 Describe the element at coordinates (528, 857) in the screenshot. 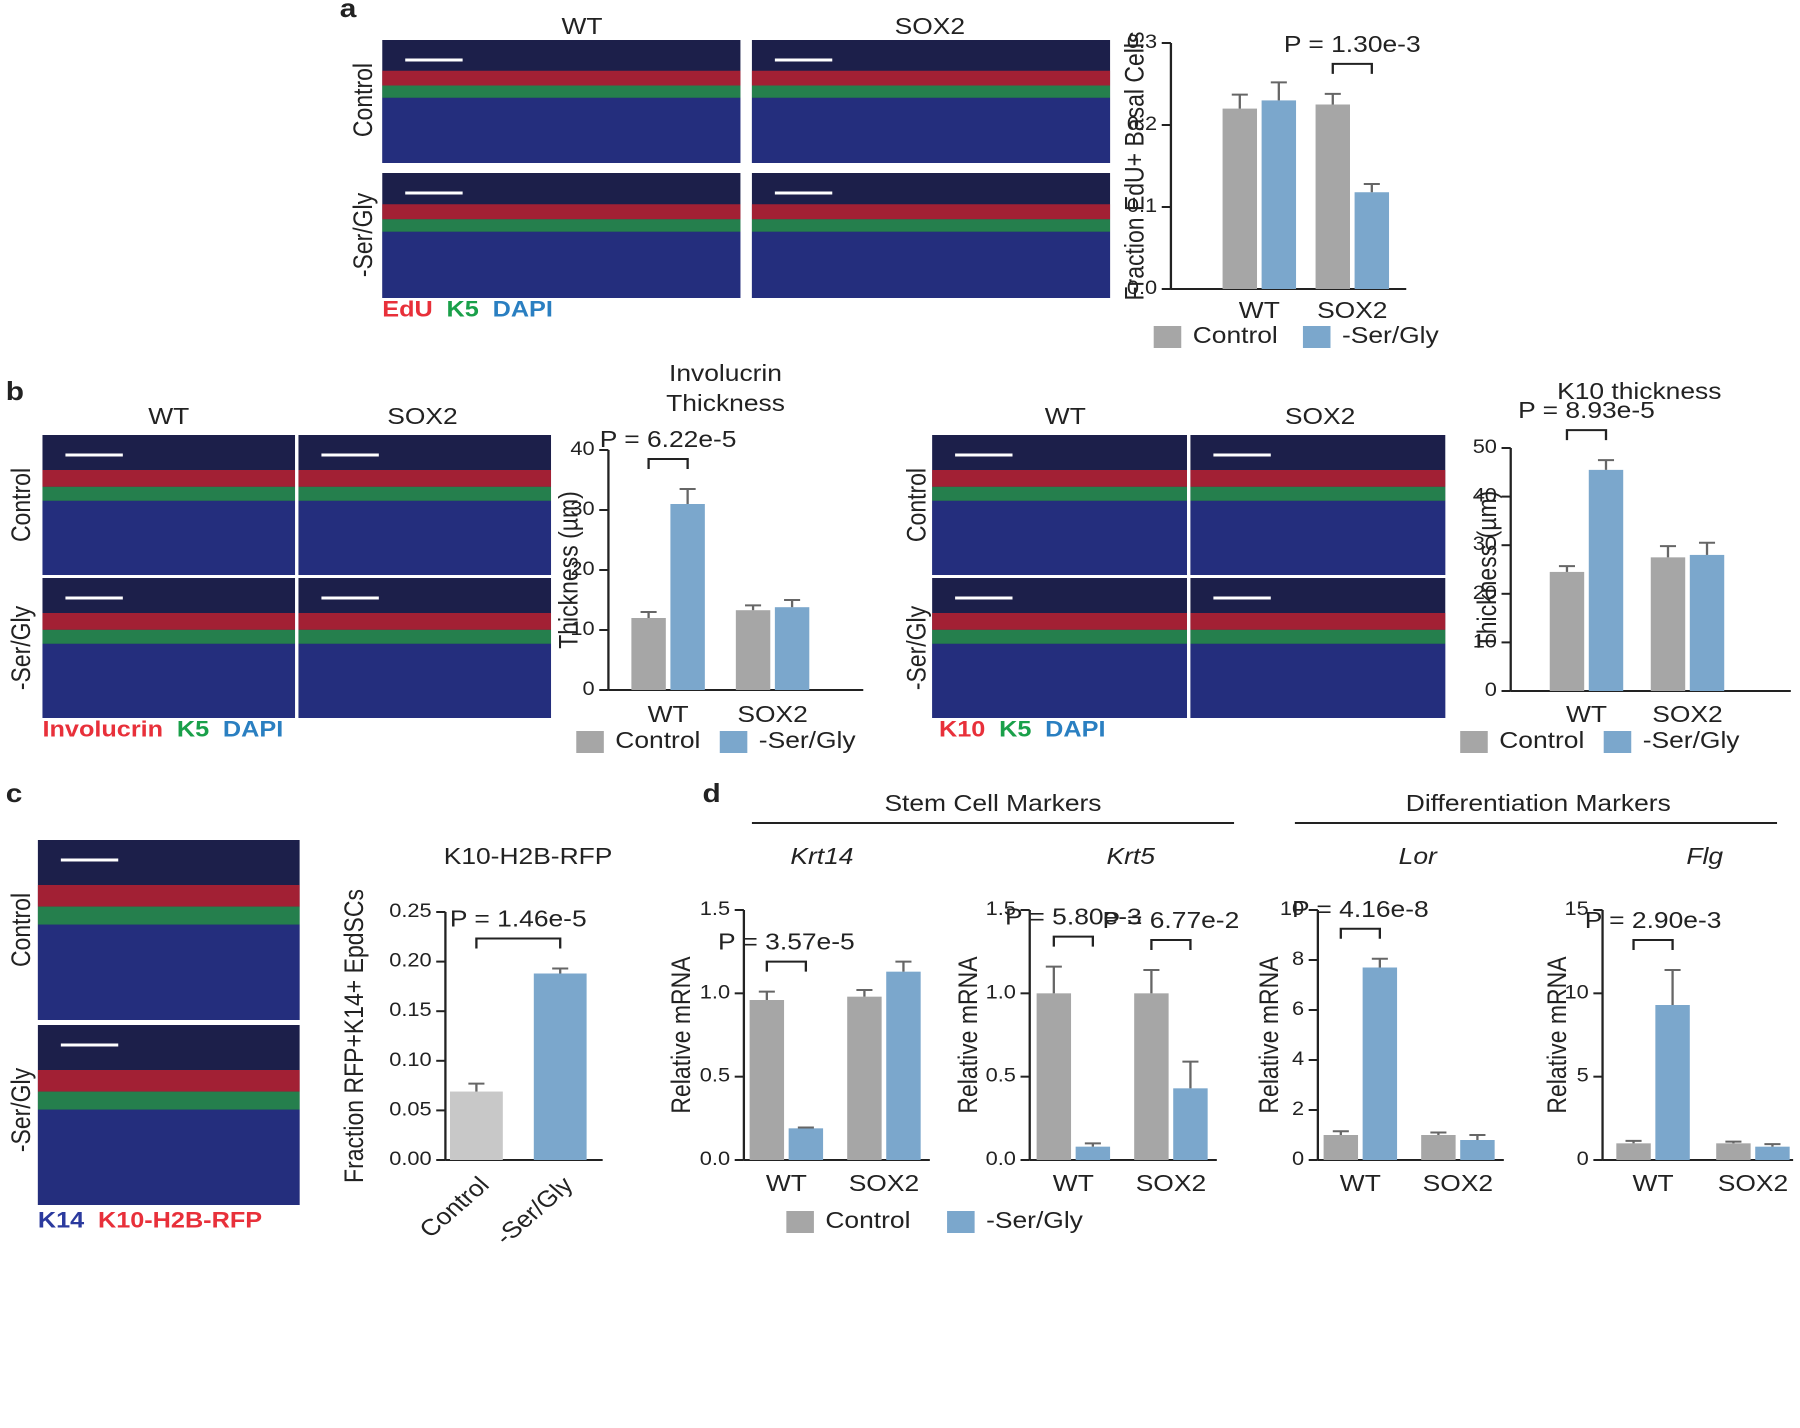

I see `chart-title: K10-H2B-RFP` at that location.